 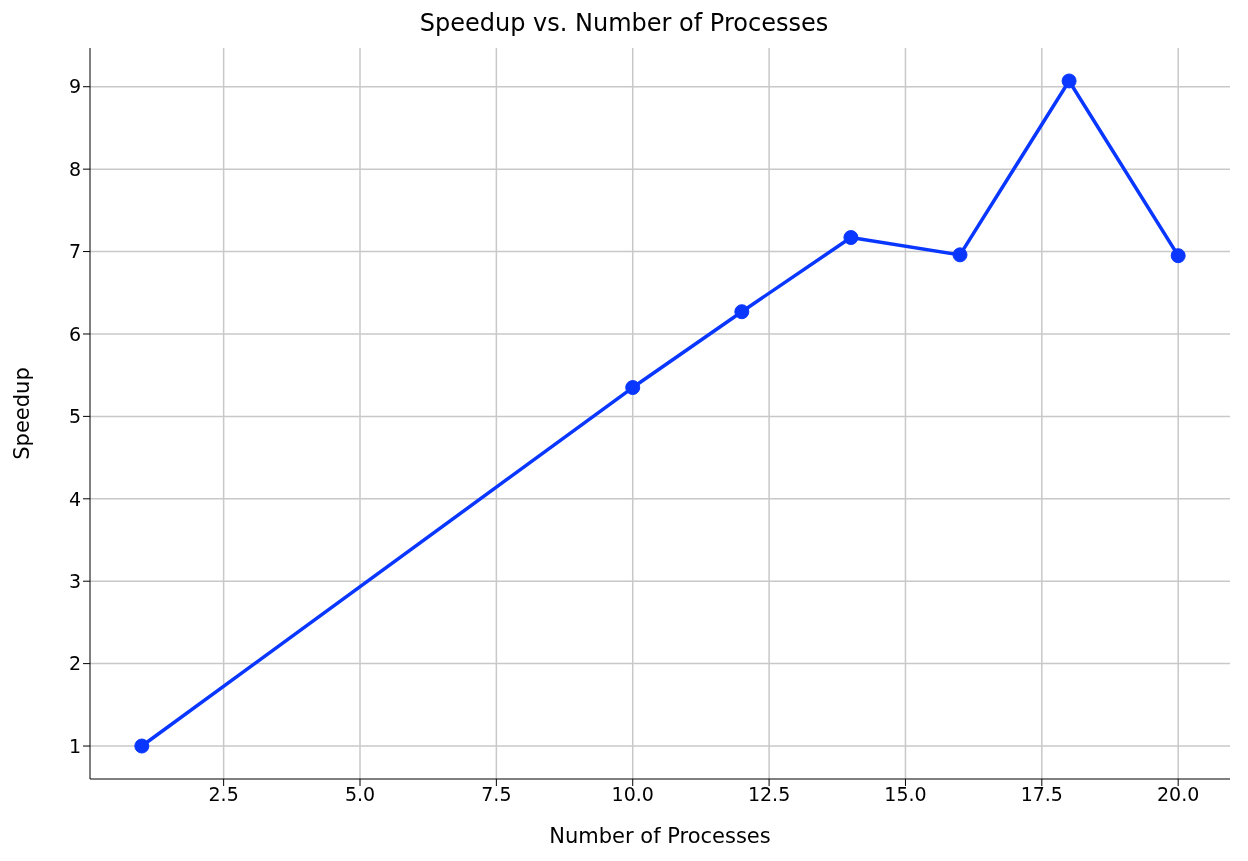 What do you see at coordinates (74, 663) in the screenshot?
I see `y-tick-label: 2` at bounding box center [74, 663].